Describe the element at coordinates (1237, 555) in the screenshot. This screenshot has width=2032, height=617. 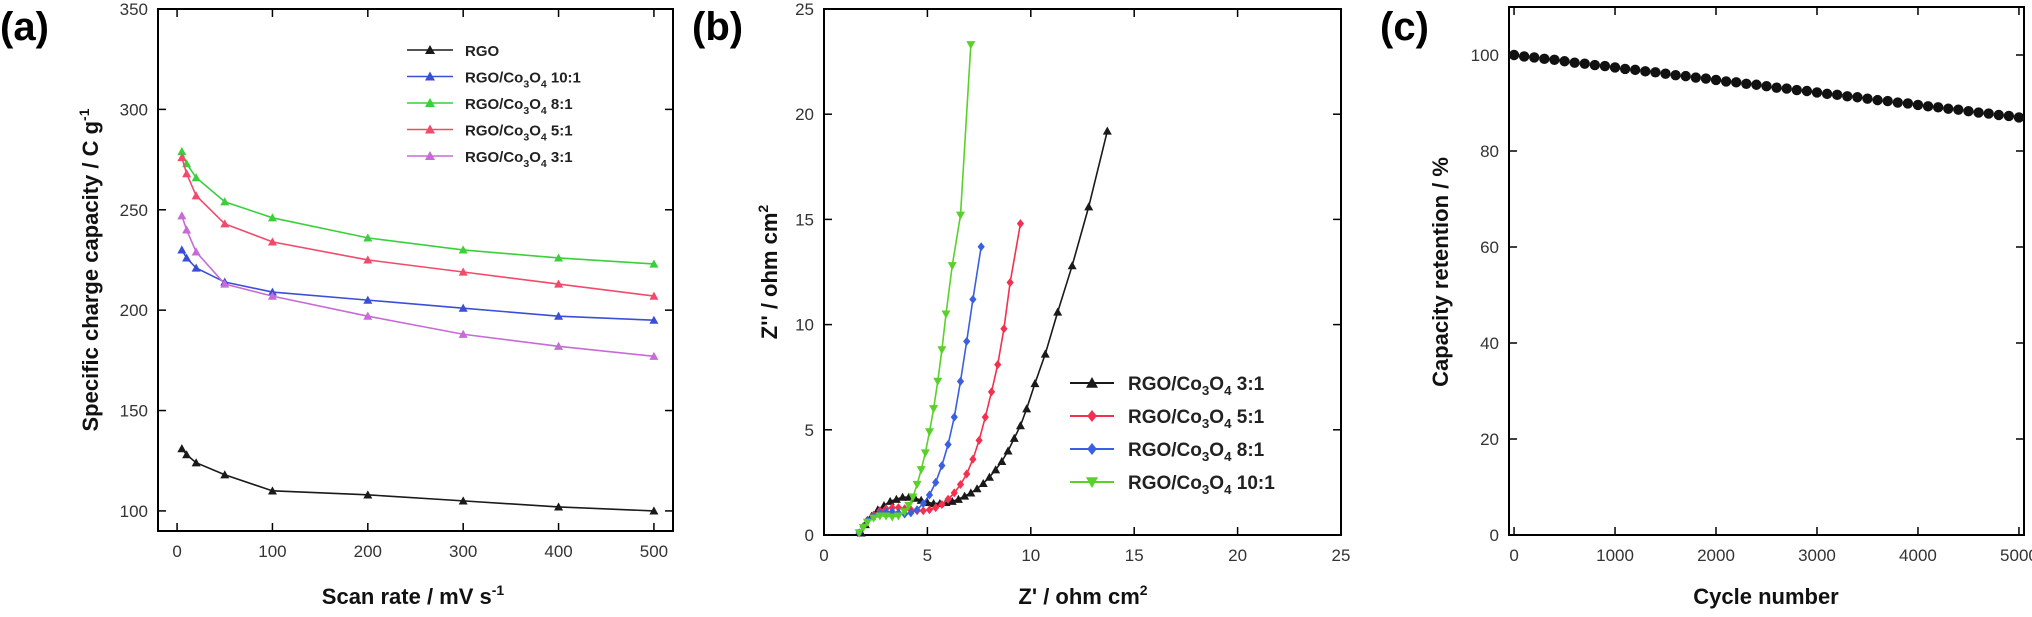
I see `x-tick-label-b-4: 20` at that location.